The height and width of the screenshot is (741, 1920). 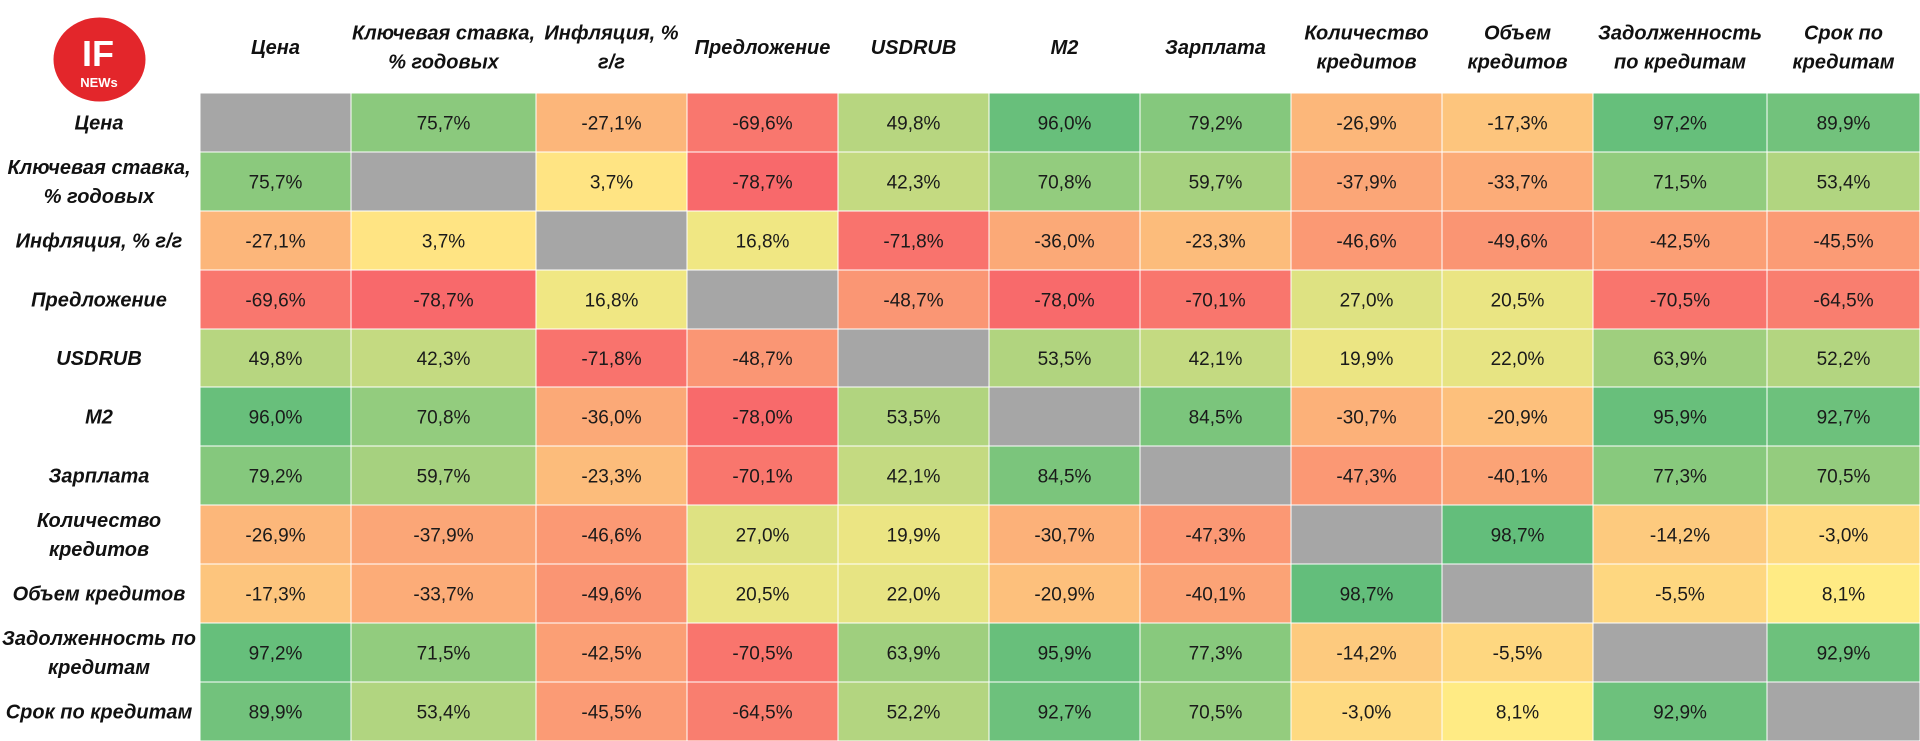 What do you see at coordinates (99, 82) in the screenshot?
I see `logo-bottom-text: NEWs` at bounding box center [99, 82].